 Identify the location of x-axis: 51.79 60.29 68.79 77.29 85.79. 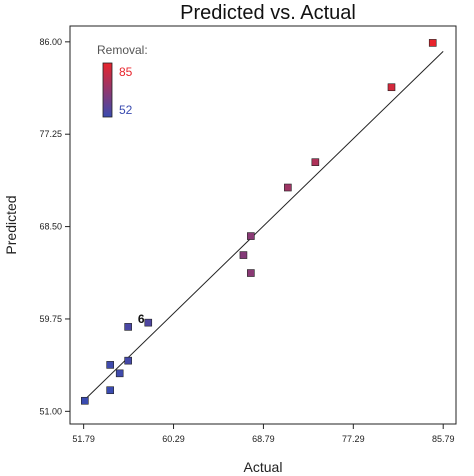
(263, 434).